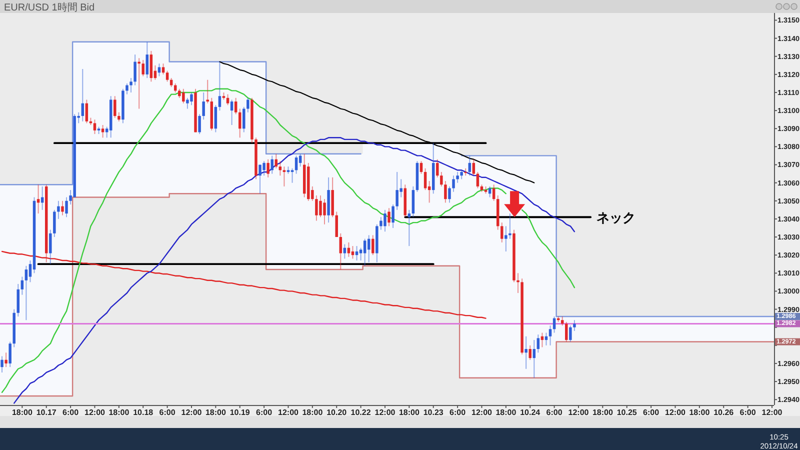 The width and height of the screenshot is (800, 450). Describe the element at coordinates (143, 412) in the screenshot. I see `x-tick-label: 10.18` at that location.